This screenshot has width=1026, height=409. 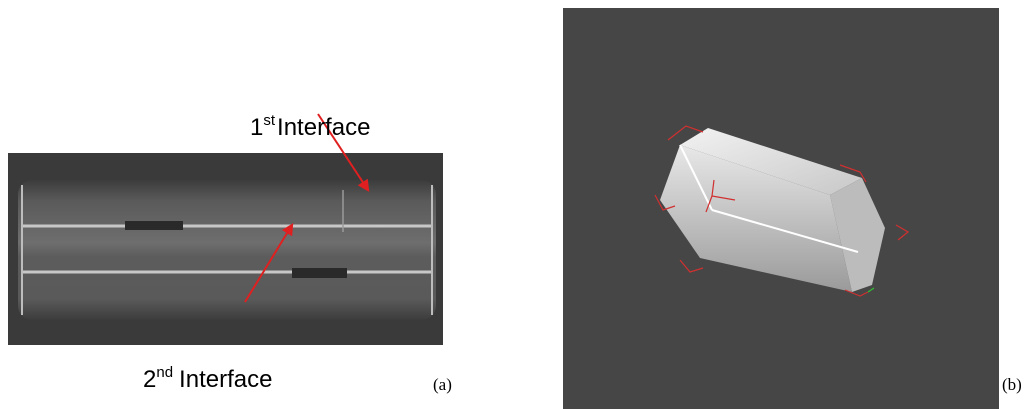 I want to click on panel-label: (a), so click(x=442, y=384).